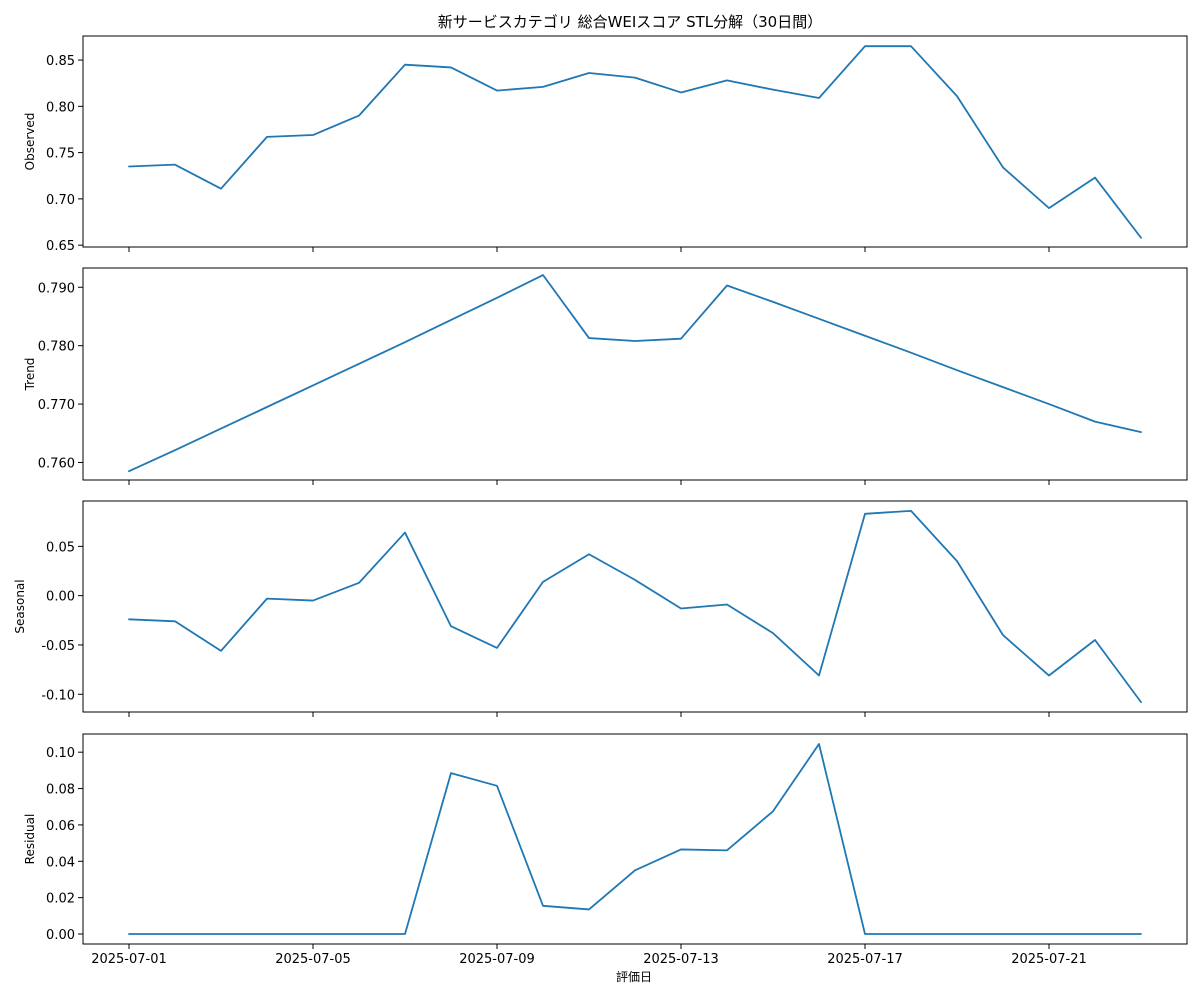 Image resolution: width=1200 pixels, height=1000 pixels. What do you see at coordinates (56, 405) in the screenshot?
I see `y-tick-label: 0.770` at bounding box center [56, 405].